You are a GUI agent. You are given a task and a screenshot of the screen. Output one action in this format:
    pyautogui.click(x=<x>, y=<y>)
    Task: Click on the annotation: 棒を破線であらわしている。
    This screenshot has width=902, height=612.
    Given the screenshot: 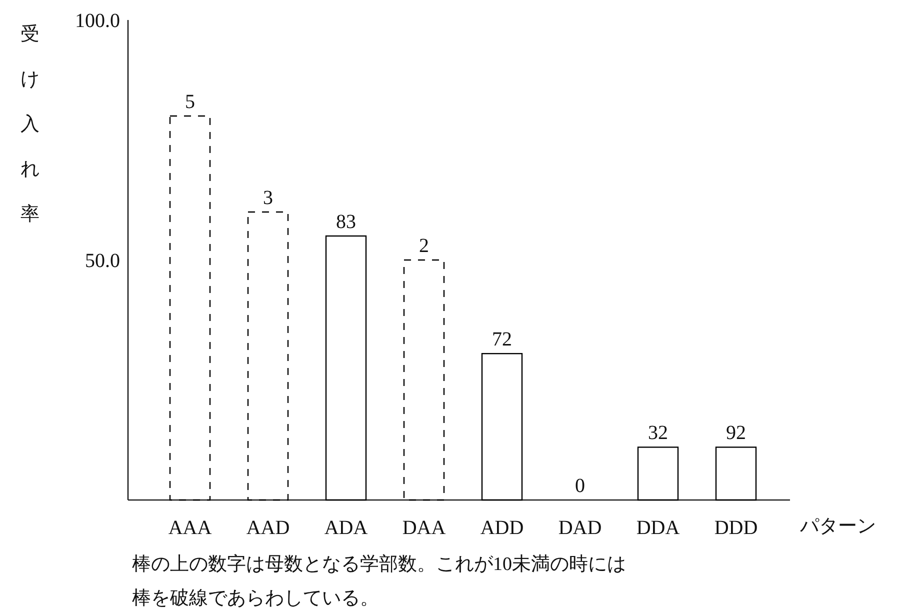 What is the action you would take?
    pyautogui.click(x=255, y=598)
    